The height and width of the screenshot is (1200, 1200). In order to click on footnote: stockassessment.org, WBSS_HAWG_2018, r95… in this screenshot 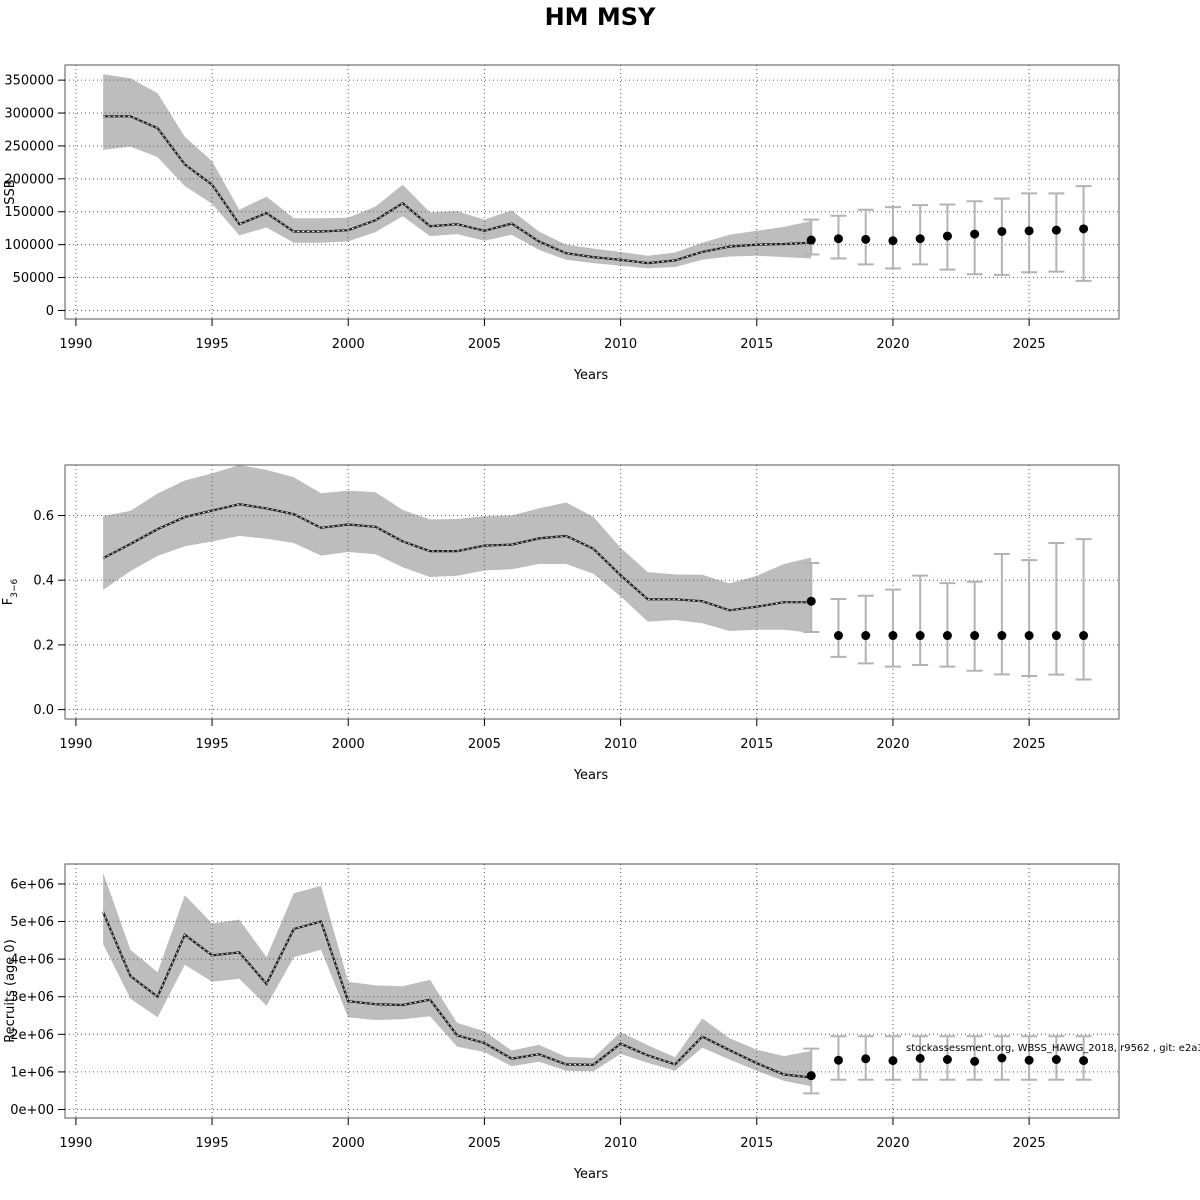, I will do `click(1053, 1048)`.